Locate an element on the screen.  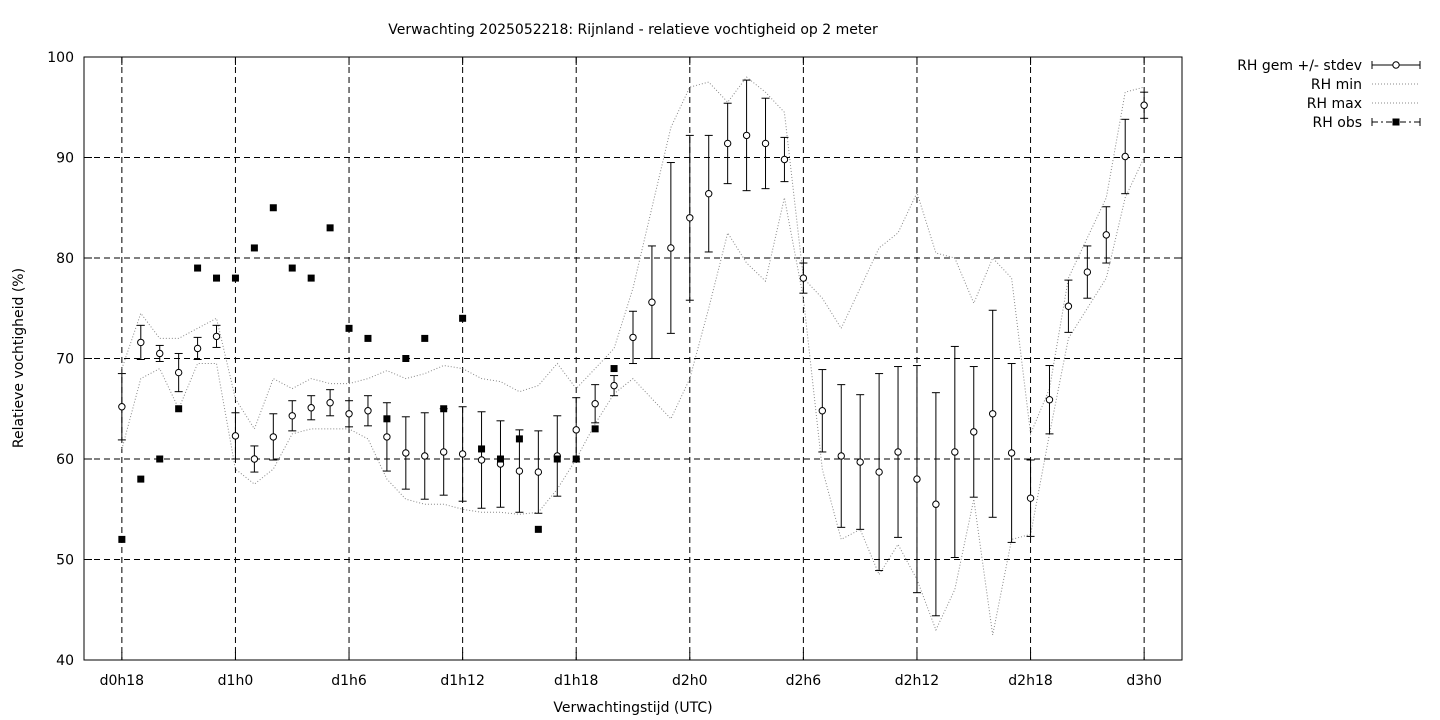
x-tick-label: d1h0 is located at coordinates (236, 681).